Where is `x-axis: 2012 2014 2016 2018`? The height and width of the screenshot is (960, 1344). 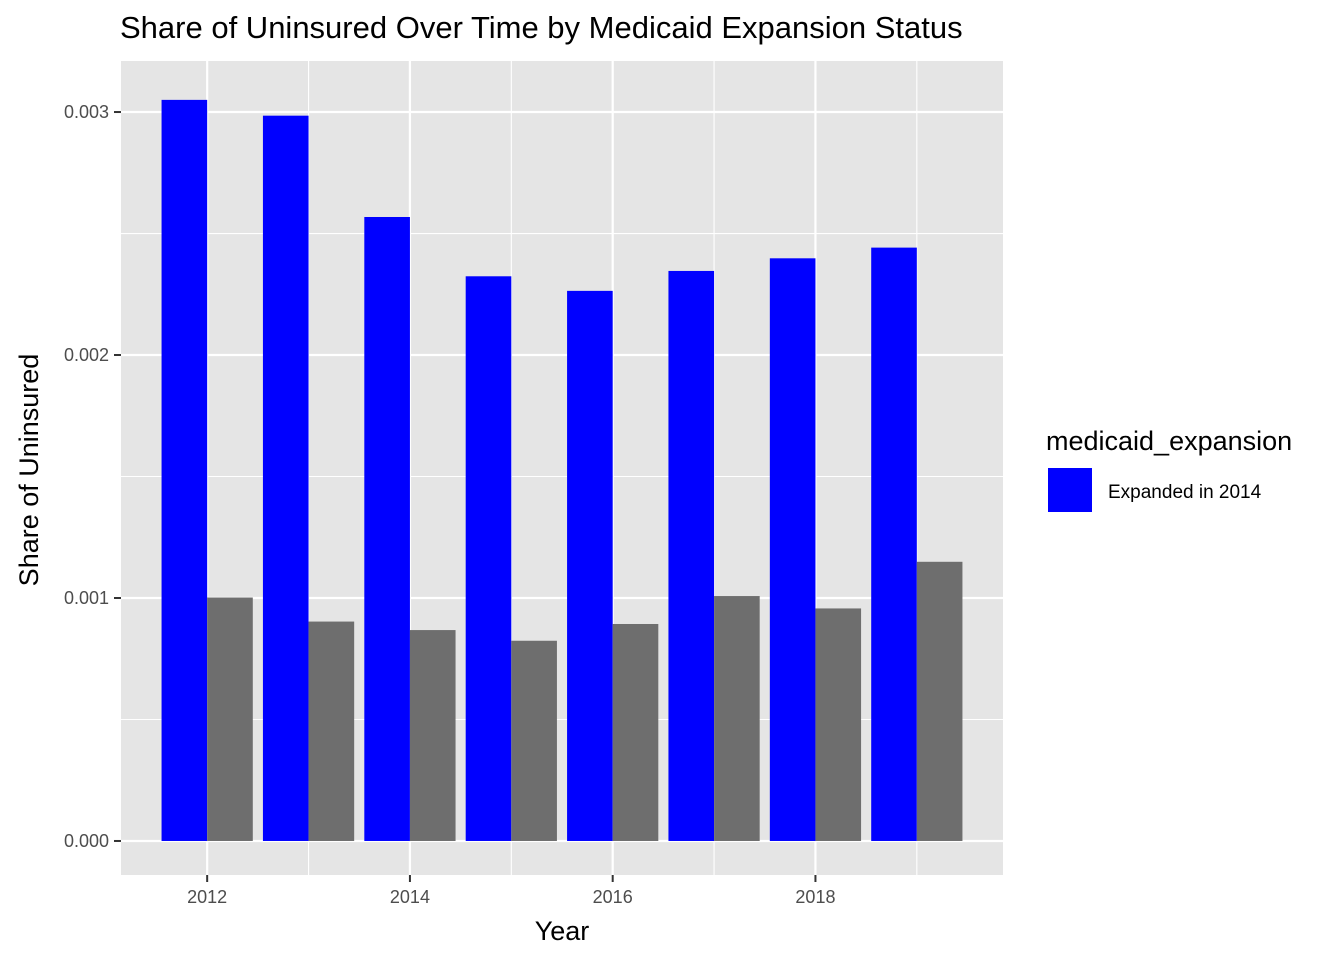 x-axis: 2012 2014 2016 2018 is located at coordinates (511, 891).